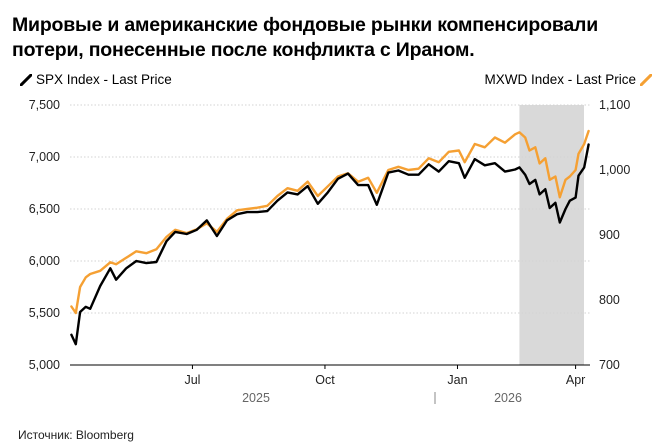 Image resolution: width=666 pixels, height=447 pixels. I want to click on legend-spx-swatch, so click(26, 79).